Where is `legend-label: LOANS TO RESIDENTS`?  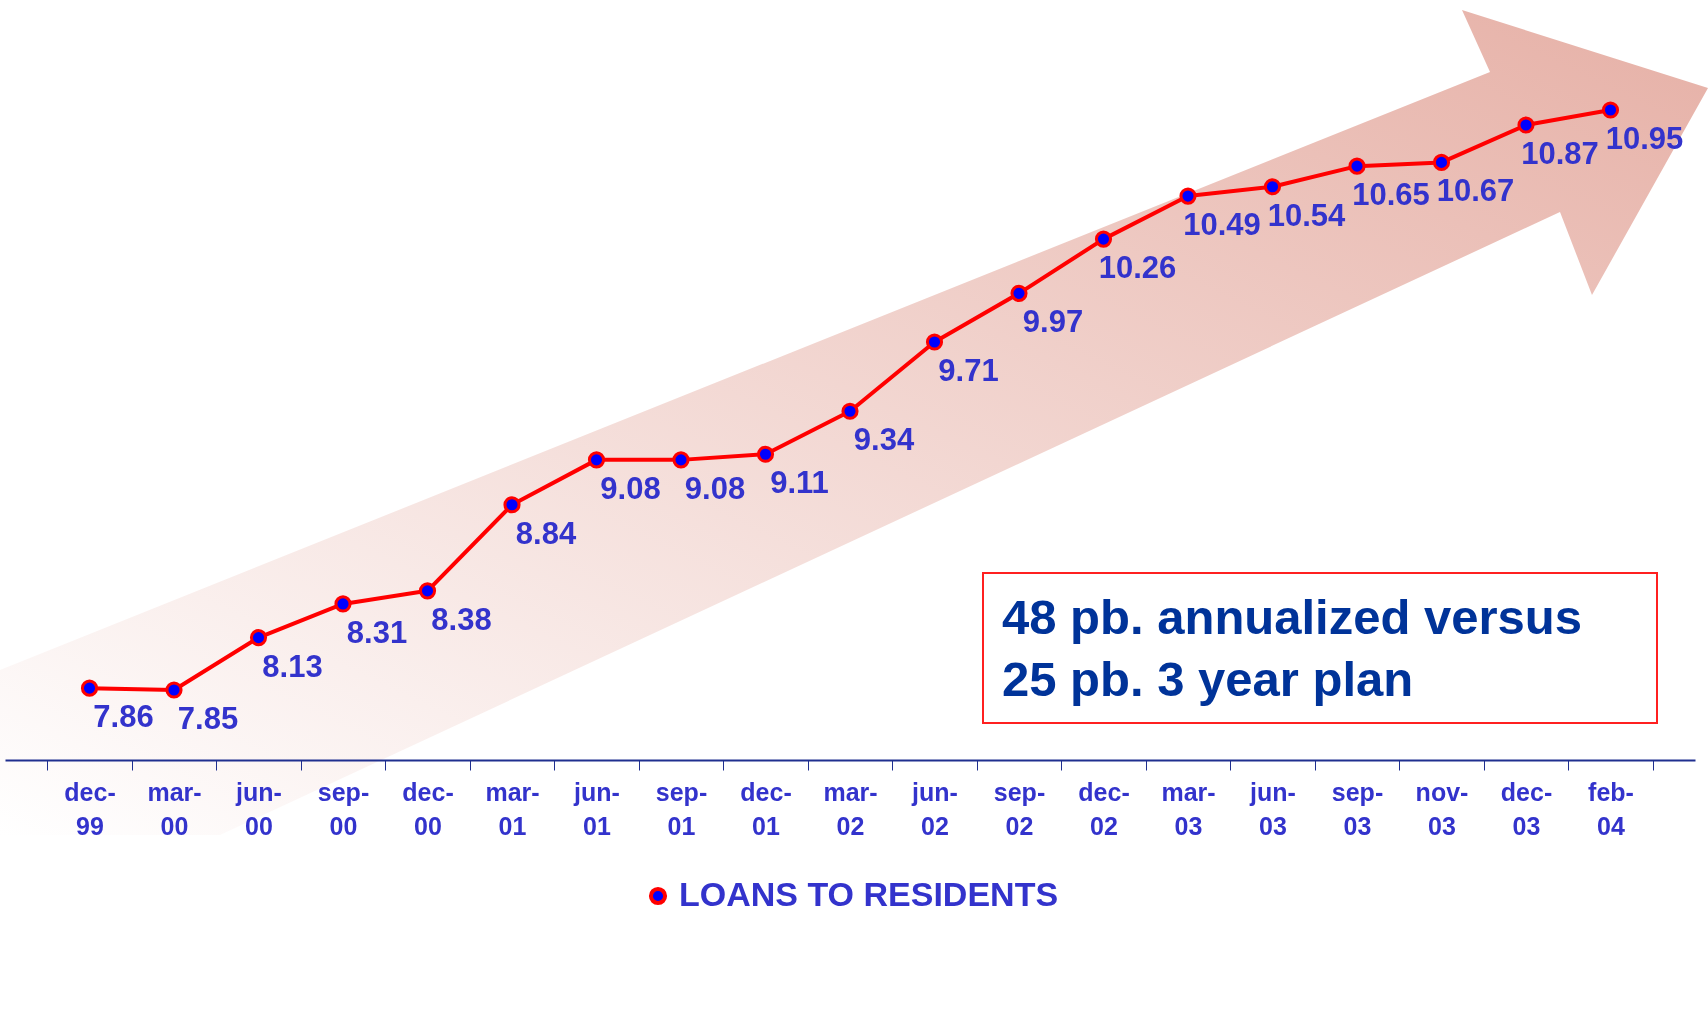
legend-label: LOANS TO RESIDENTS is located at coordinates (869, 894).